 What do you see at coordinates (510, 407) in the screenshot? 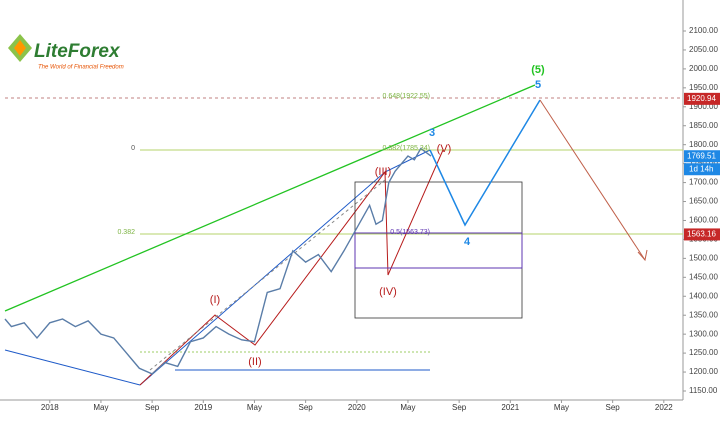
I see `x-tick-label: 2021` at bounding box center [510, 407].